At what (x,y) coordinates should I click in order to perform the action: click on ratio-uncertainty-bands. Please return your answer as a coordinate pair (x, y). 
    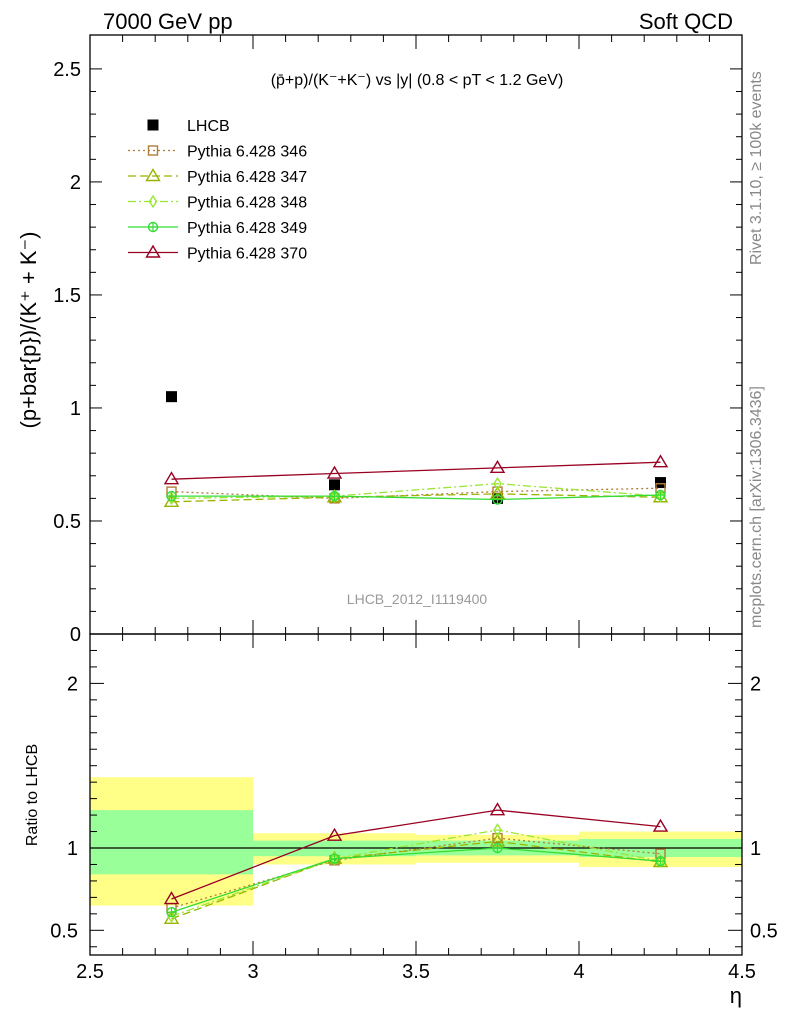
    Looking at the image, I should click on (416, 841).